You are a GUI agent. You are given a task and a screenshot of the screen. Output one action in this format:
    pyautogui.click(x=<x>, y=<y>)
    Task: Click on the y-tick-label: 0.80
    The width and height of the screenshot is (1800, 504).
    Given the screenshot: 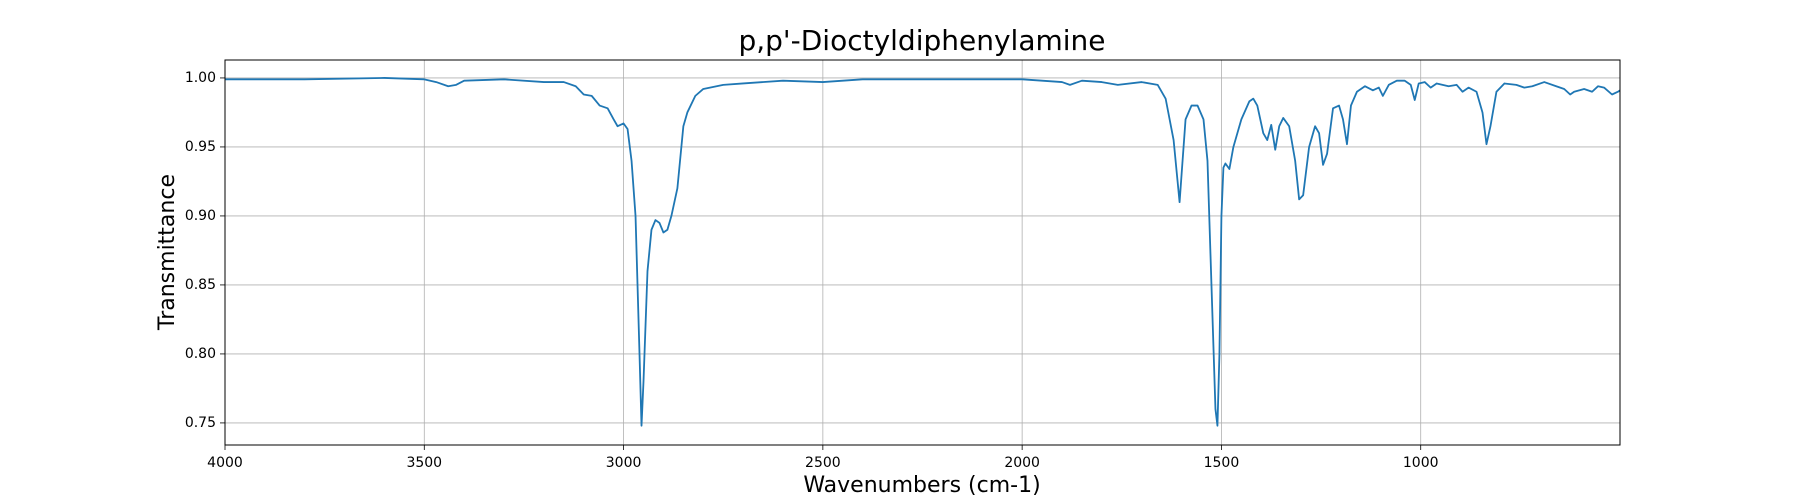 What is the action you would take?
    pyautogui.click(x=200, y=354)
    